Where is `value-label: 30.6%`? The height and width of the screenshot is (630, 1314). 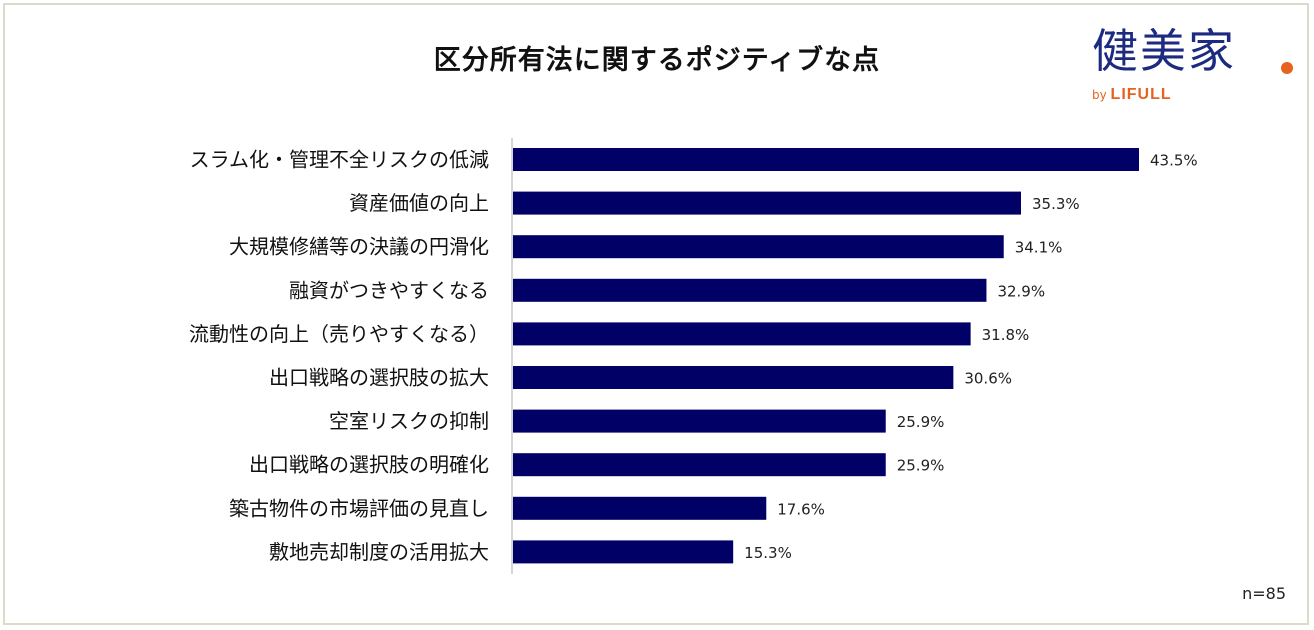
value-label: 30.6% is located at coordinates (988, 379).